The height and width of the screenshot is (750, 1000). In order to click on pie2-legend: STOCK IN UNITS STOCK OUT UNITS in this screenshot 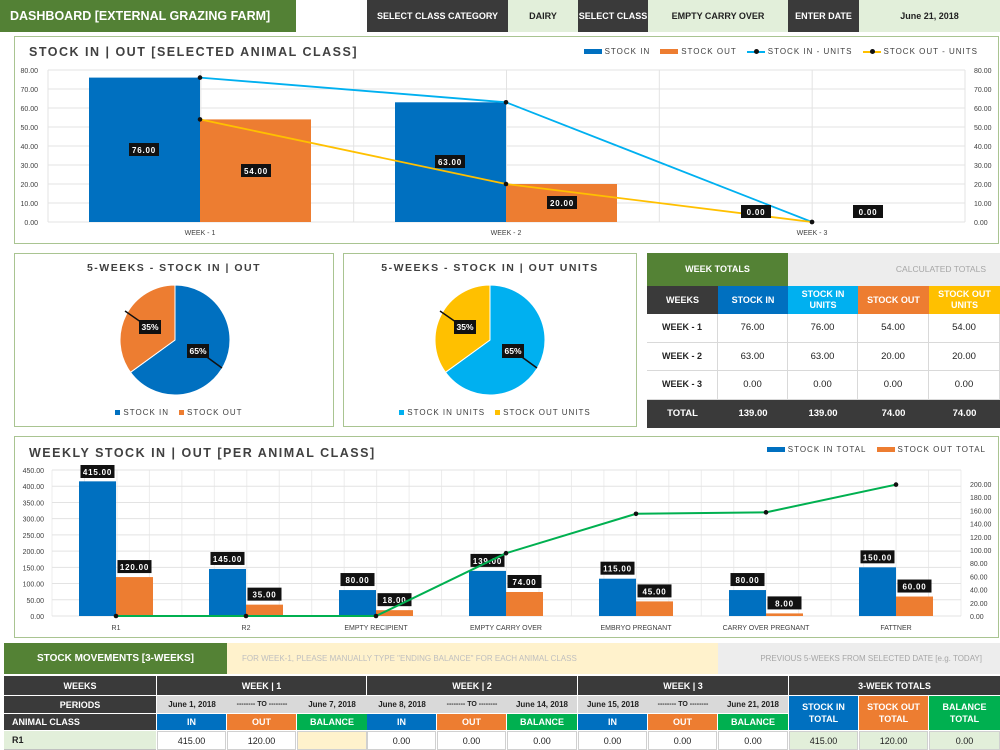, I will do `click(490, 412)`.